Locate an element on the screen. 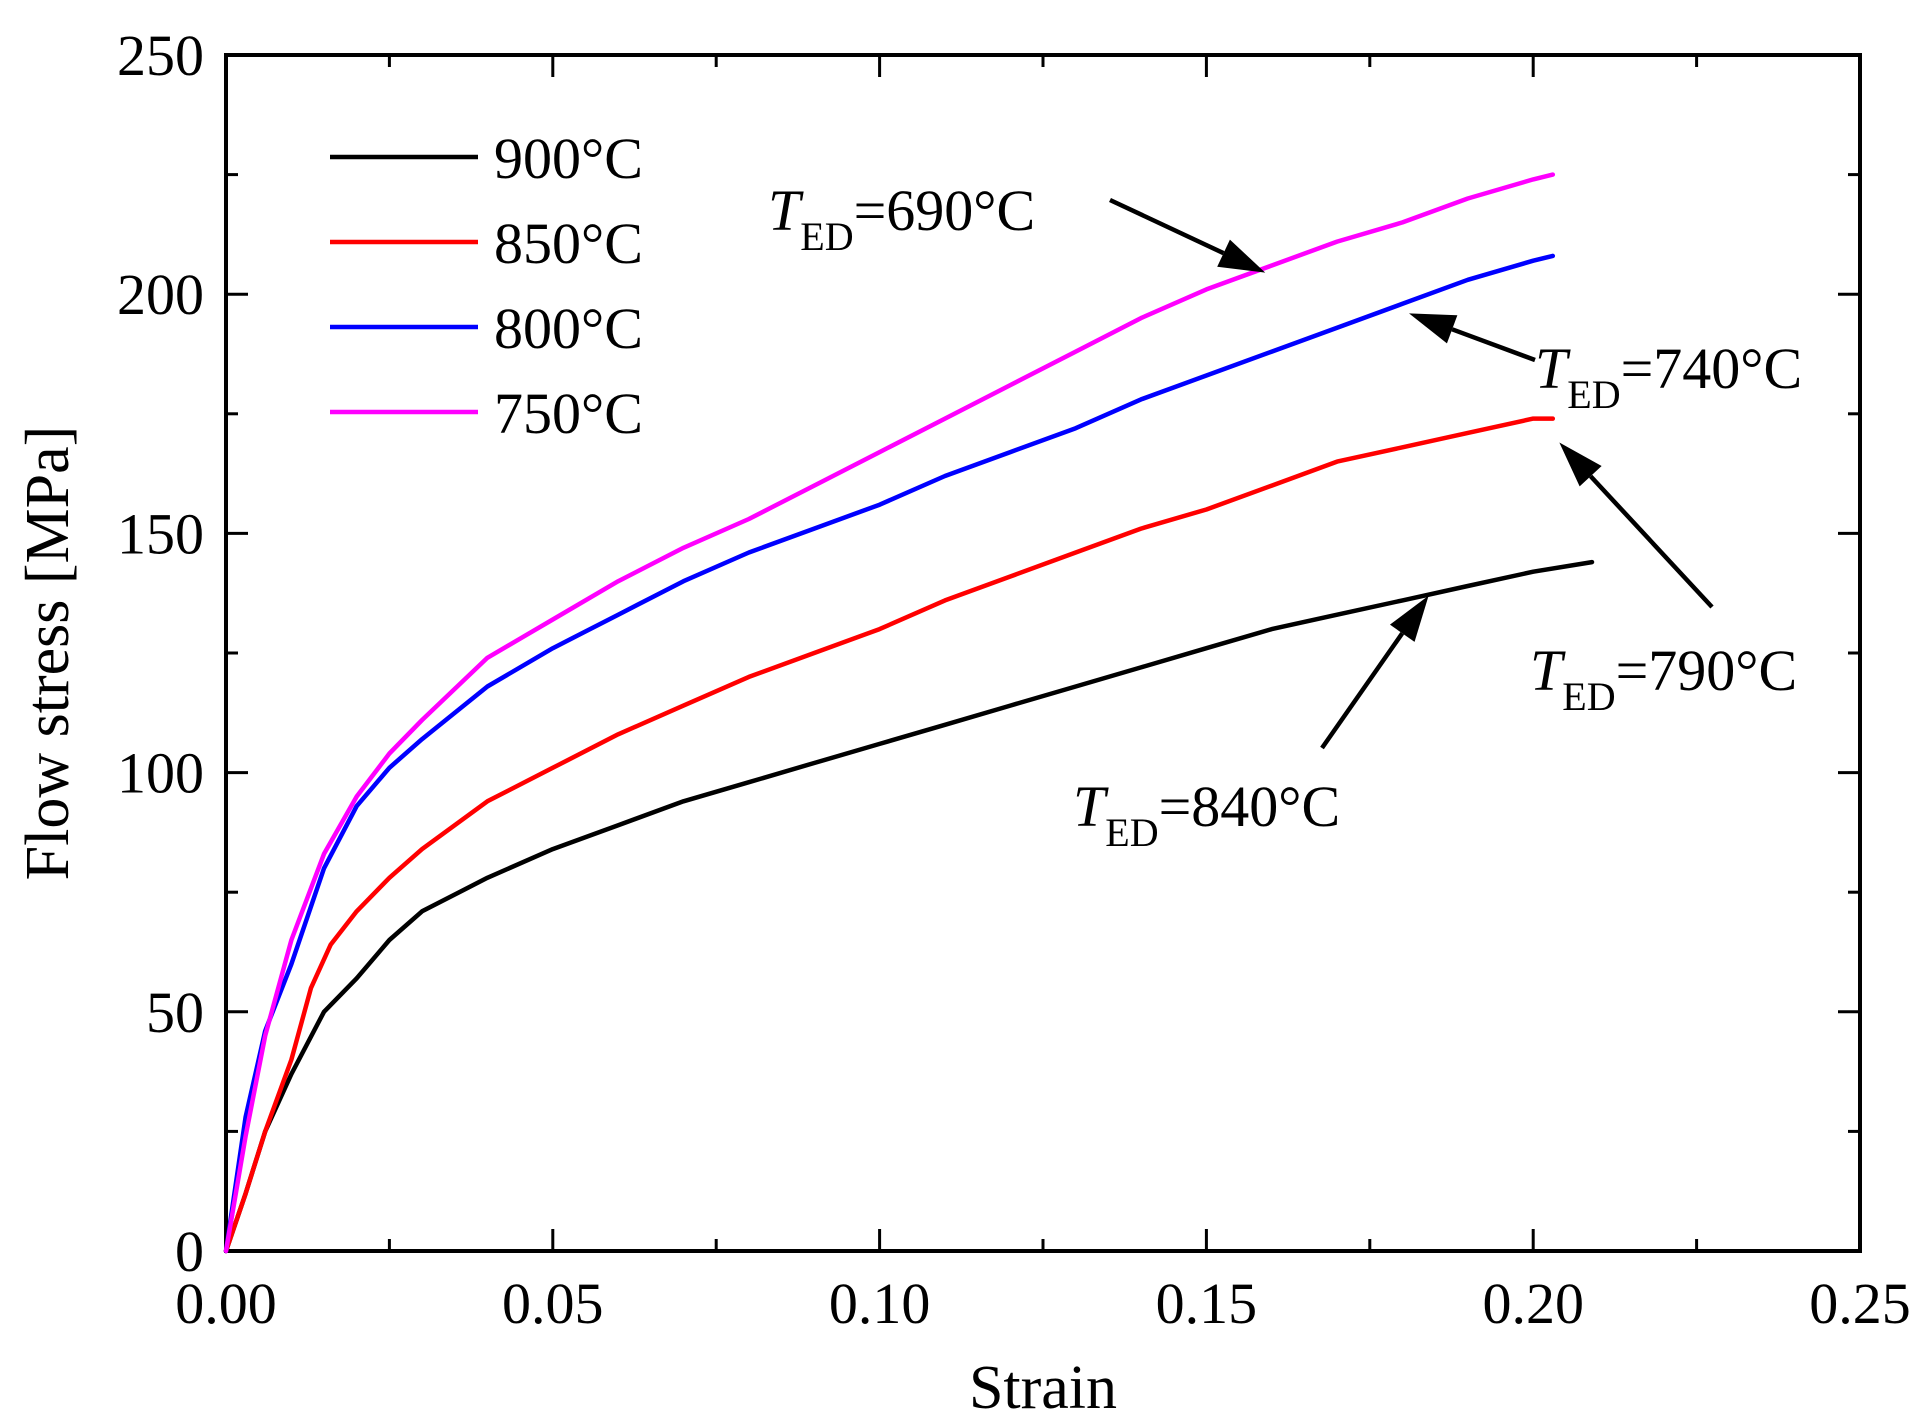  y-tick-label: 250 is located at coordinates (160, 55).